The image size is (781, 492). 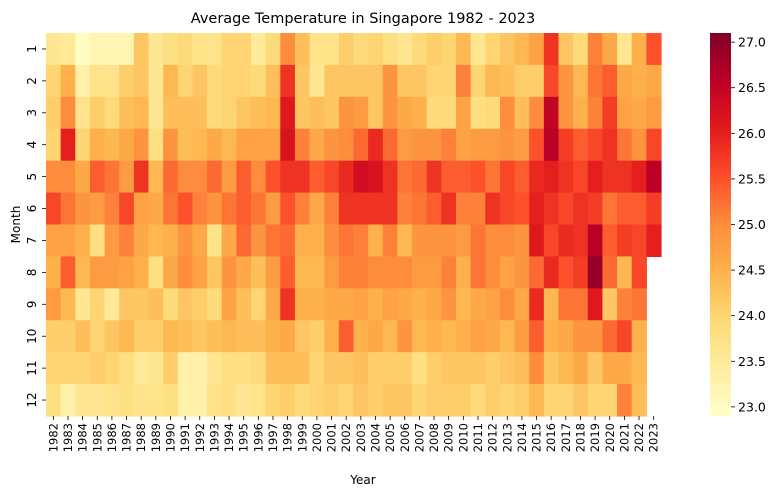 I want to click on x-tick-label: 1990, so click(x=170, y=437).